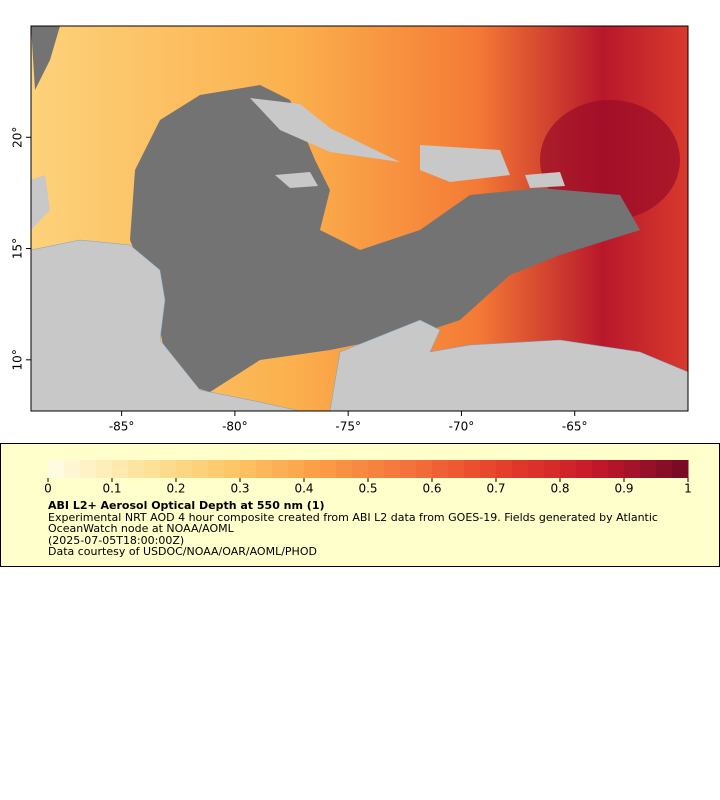  Describe the element at coordinates (48, 489) in the screenshot. I see `colorbar-tick-label: 0` at that location.